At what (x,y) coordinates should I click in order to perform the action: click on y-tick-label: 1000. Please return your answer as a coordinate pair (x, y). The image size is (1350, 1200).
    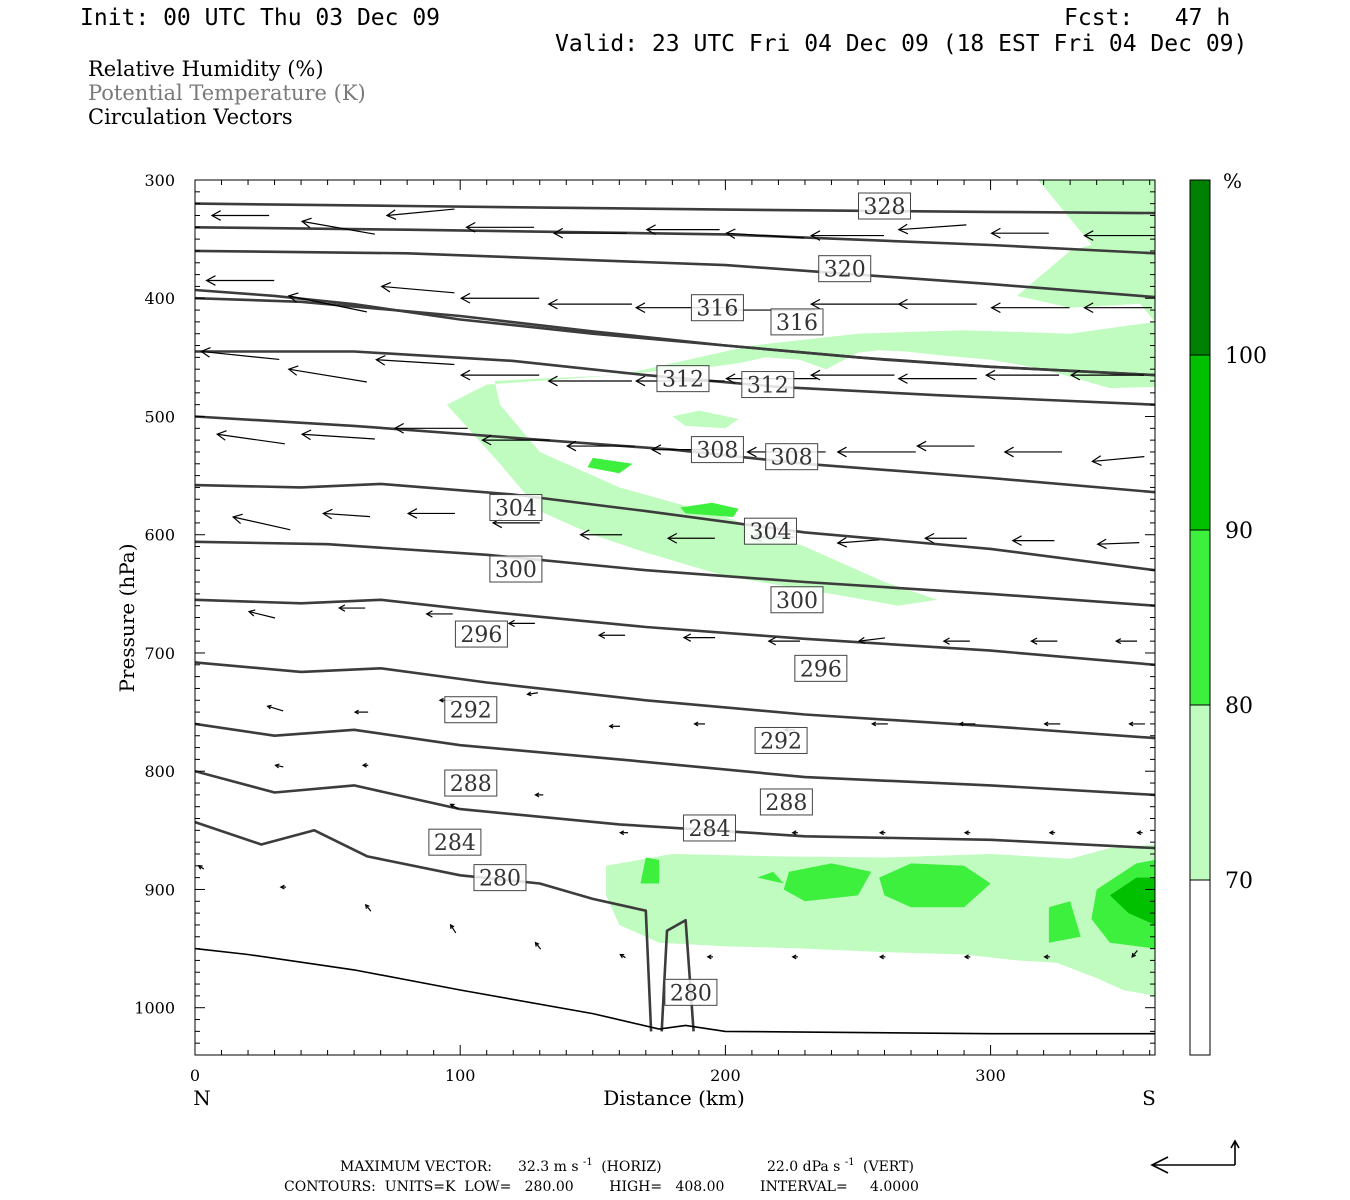
    Looking at the image, I should click on (154, 1008).